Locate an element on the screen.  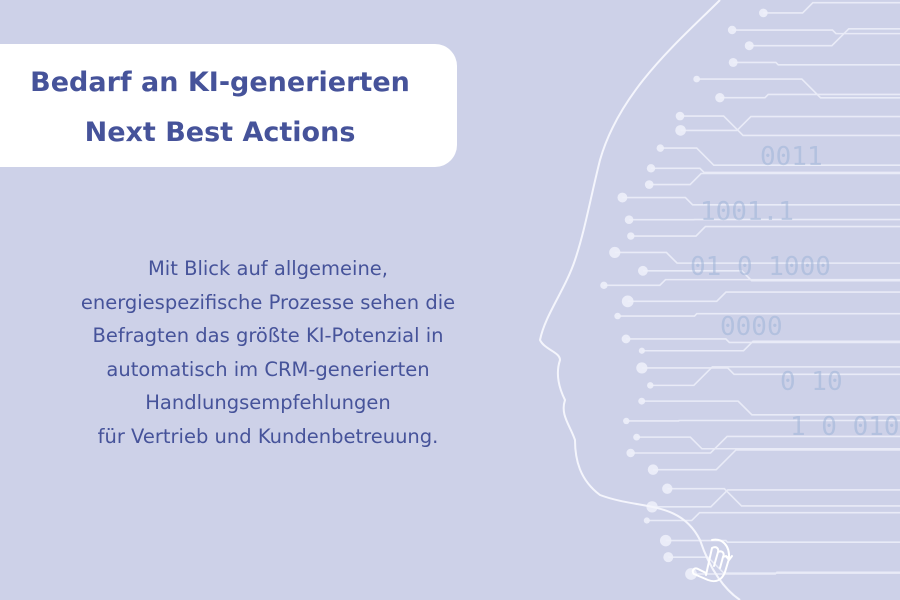
binary-text: 0000 is located at coordinates (751, 327).